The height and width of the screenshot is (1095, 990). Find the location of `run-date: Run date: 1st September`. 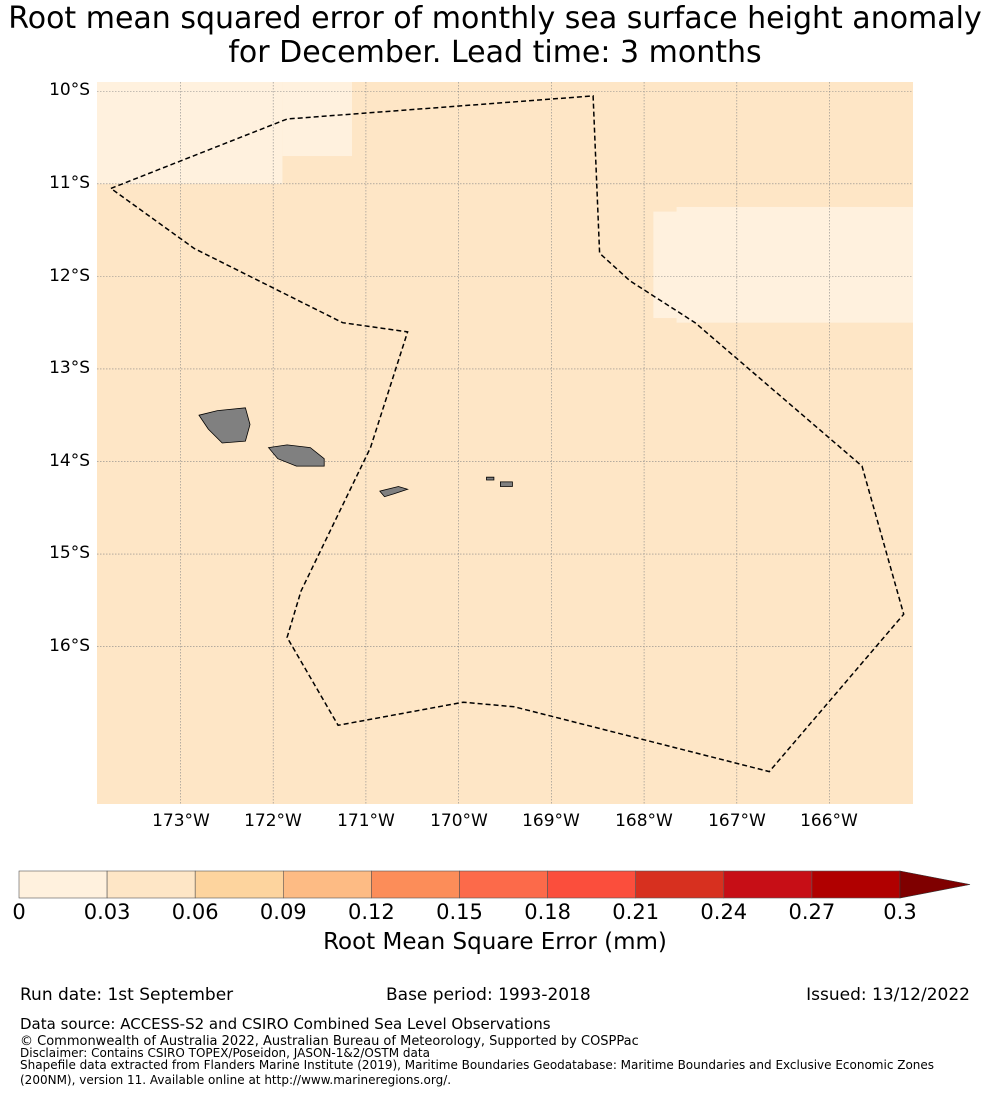

run-date: Run date: 1st September is located at coordinates (127, 995).